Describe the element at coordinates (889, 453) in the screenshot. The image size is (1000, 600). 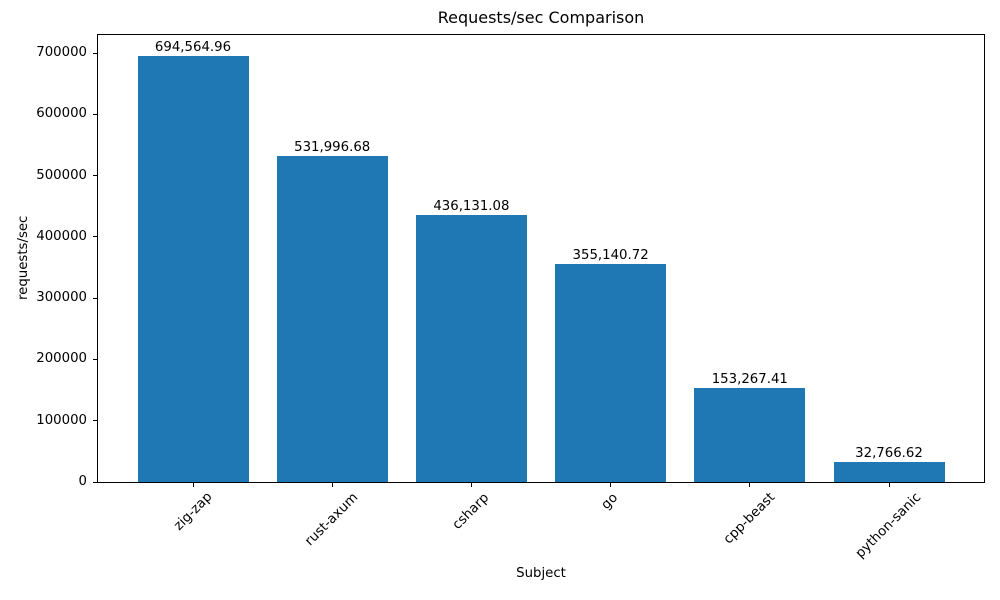
I see `bar-value-label: 32,766.62` at that location.